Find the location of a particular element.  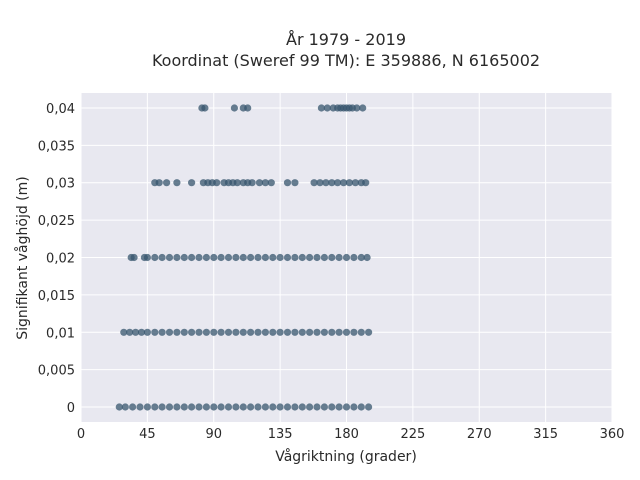

x-tick-label: 360 is located at coordinates (612, 434).